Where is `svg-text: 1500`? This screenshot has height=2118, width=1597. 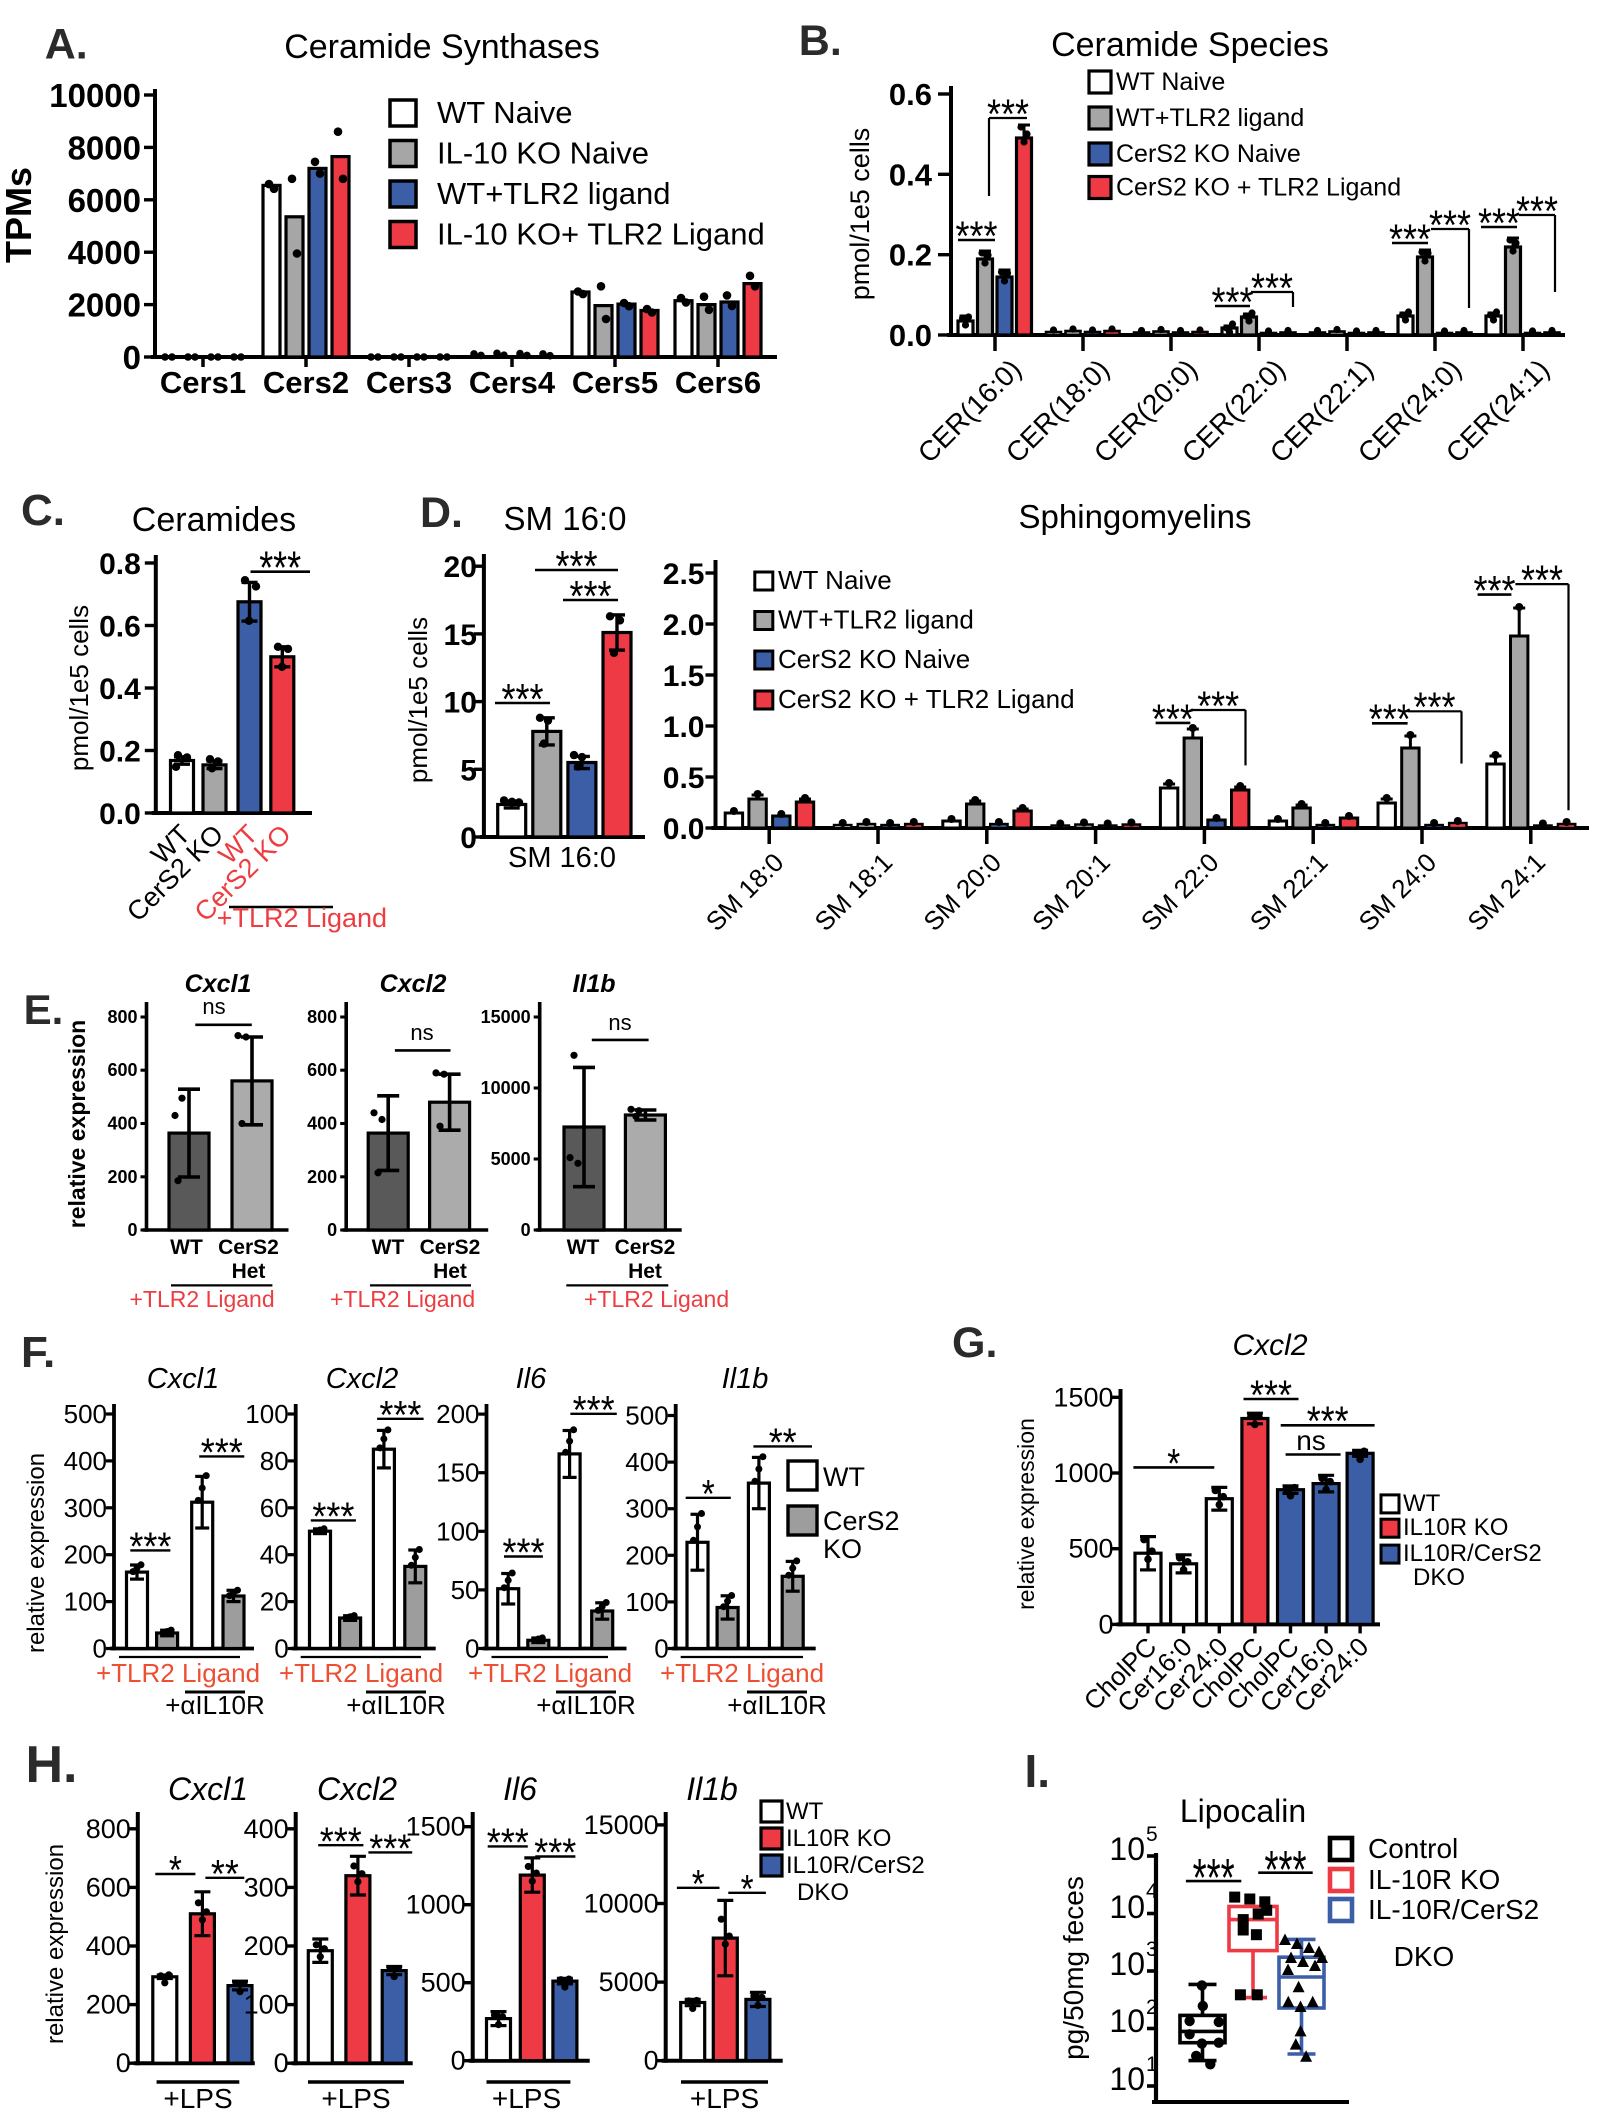
svg-text: 1500 is located at coordinates (1083, 1397).